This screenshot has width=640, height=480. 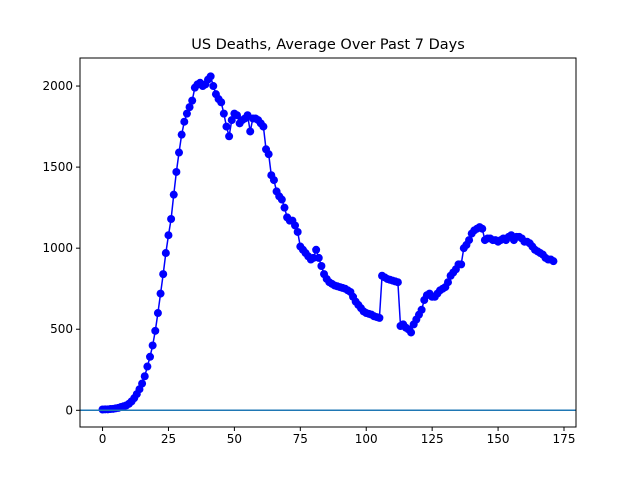 I want to click on y-tick-label: 2000, so click(x=57, y=86).